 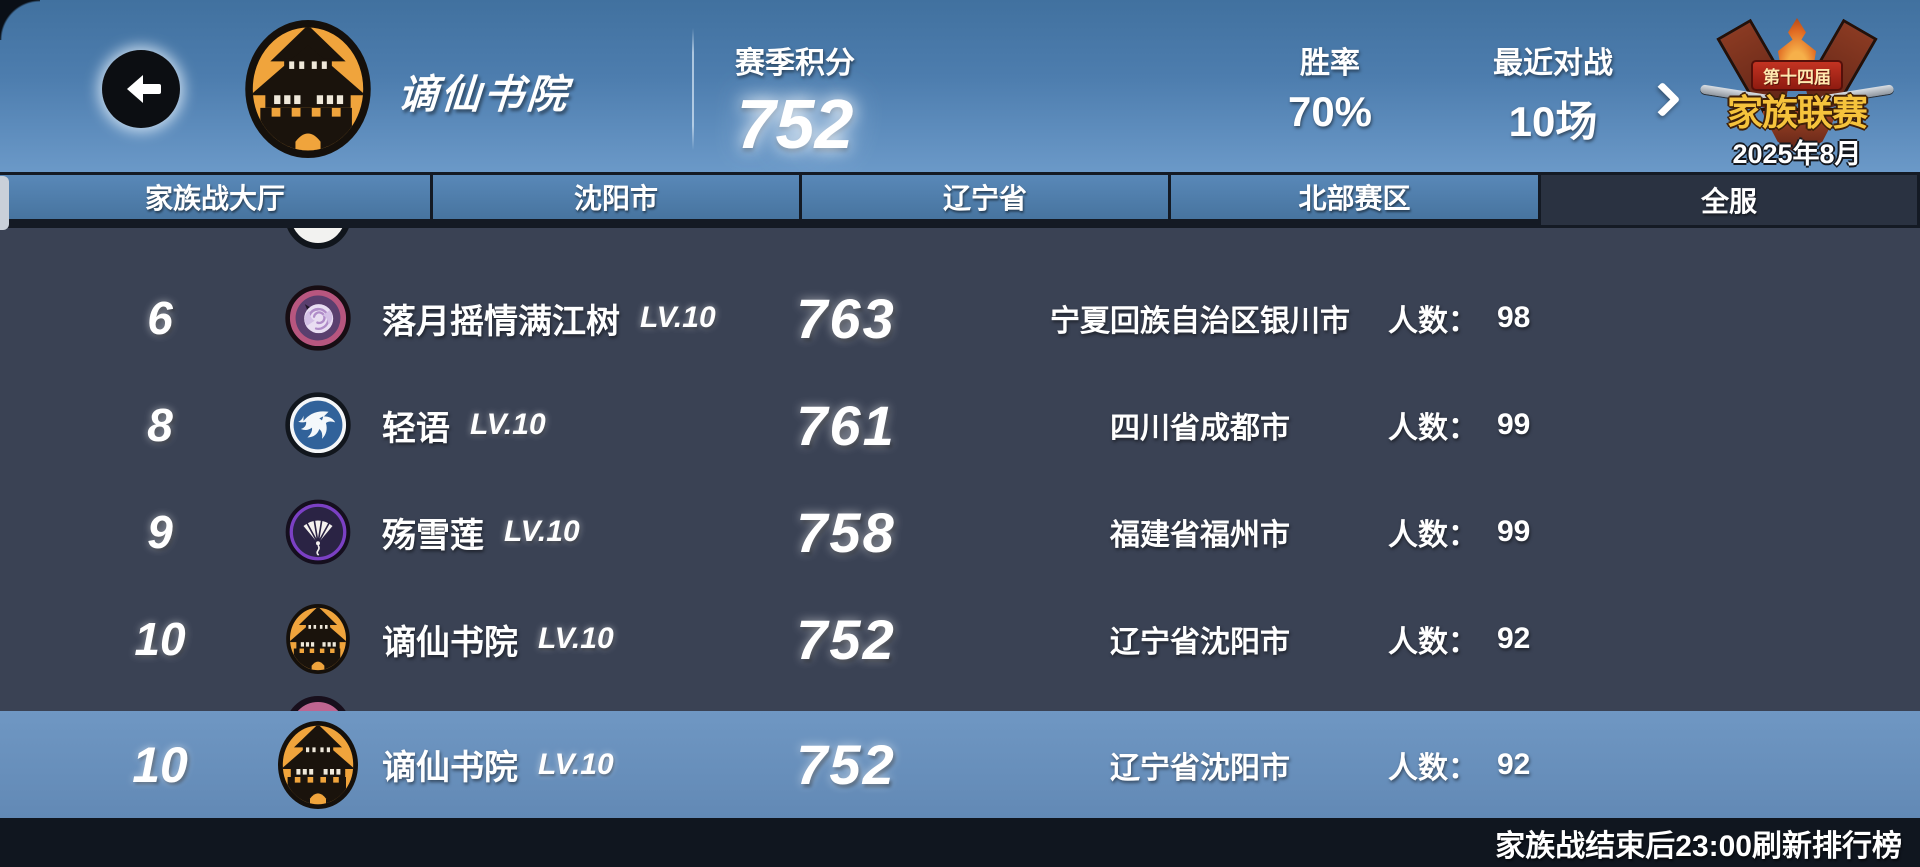 I want to click on recent-battles-label: 最近对战, so click(x=1553, y=63).